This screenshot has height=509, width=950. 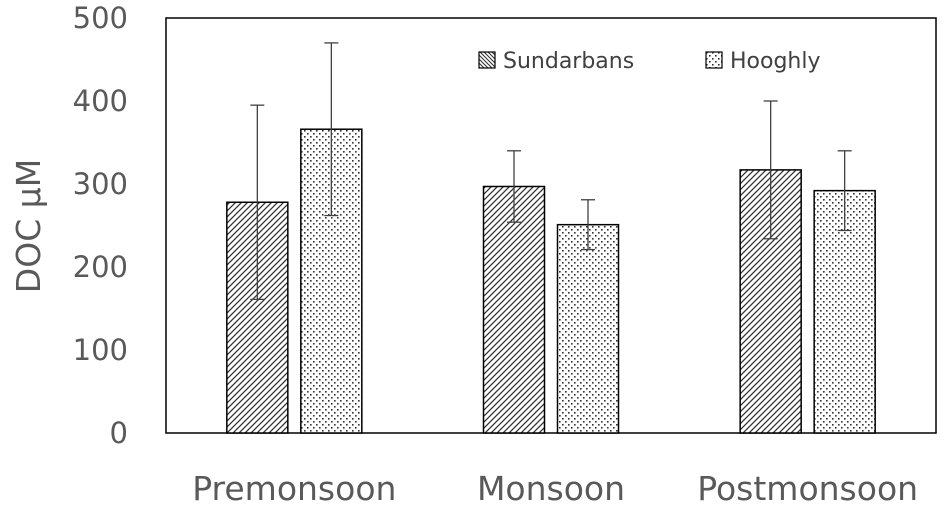 What do you see at coordinates (568, 61) in the screenshot?
I see `legend-label: Sundarbans` at bounding box center [568, 61].